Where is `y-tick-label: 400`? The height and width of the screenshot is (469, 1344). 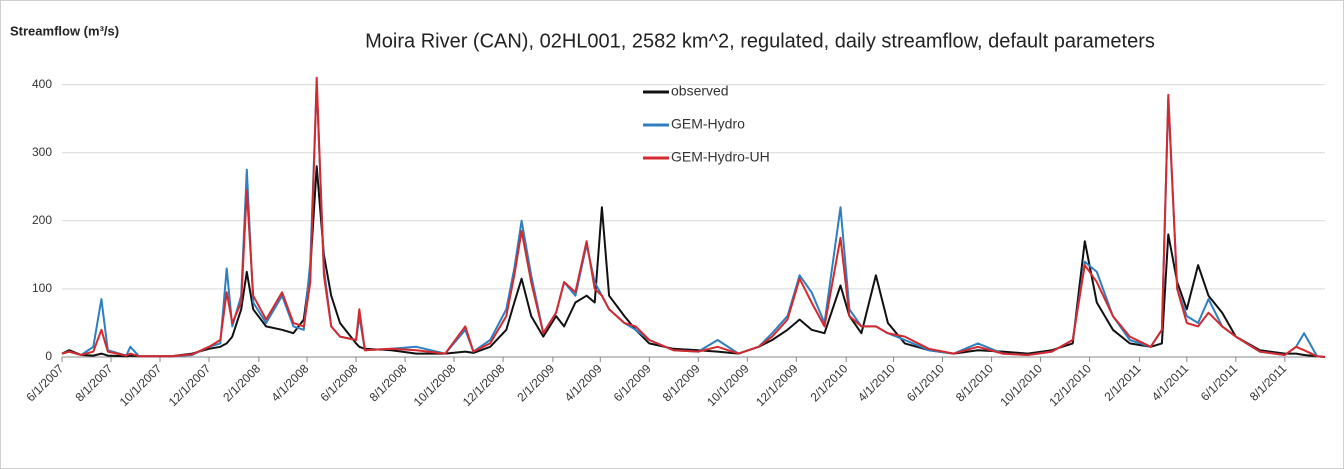
y-tick-label: 400 is located at coordinates (42, 84).